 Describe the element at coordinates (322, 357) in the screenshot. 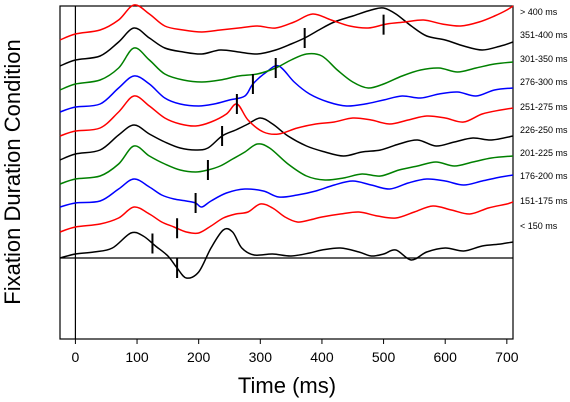

I see `x-tick-label: 400` at that location.